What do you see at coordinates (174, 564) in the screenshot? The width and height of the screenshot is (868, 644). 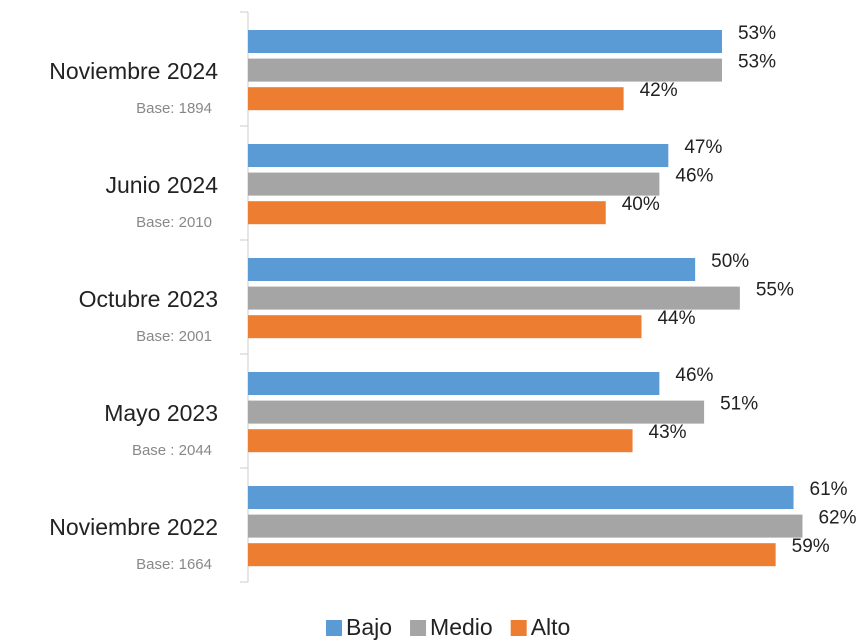 I see `base-label: Base: 1664` at bounding box center [174, 564].